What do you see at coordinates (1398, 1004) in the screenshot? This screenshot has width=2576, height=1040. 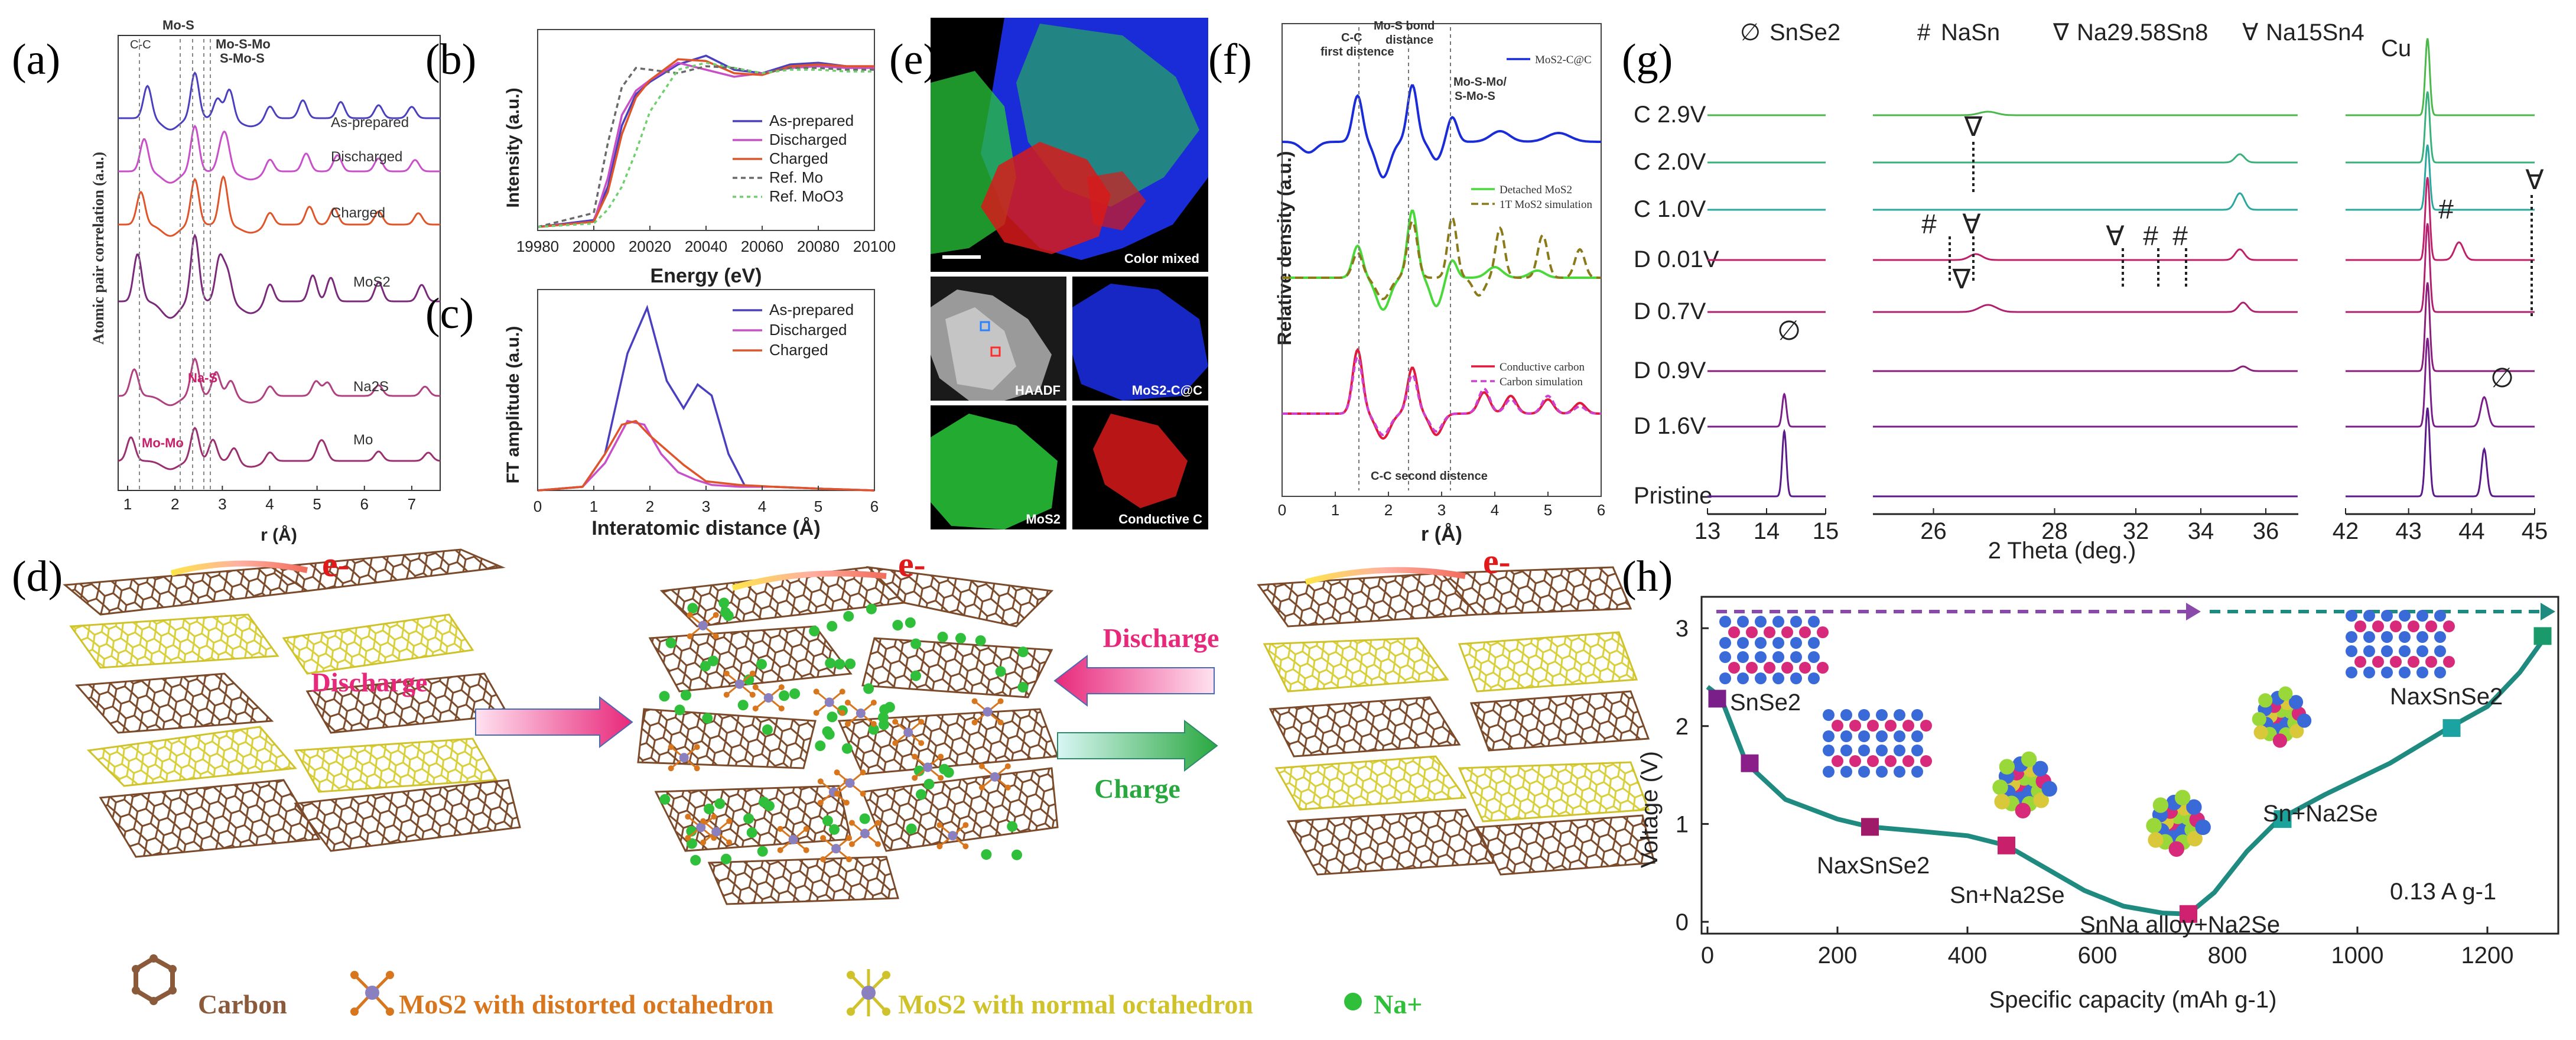 I see `legend-na: Na+` at bounding box center [1398, 1004].